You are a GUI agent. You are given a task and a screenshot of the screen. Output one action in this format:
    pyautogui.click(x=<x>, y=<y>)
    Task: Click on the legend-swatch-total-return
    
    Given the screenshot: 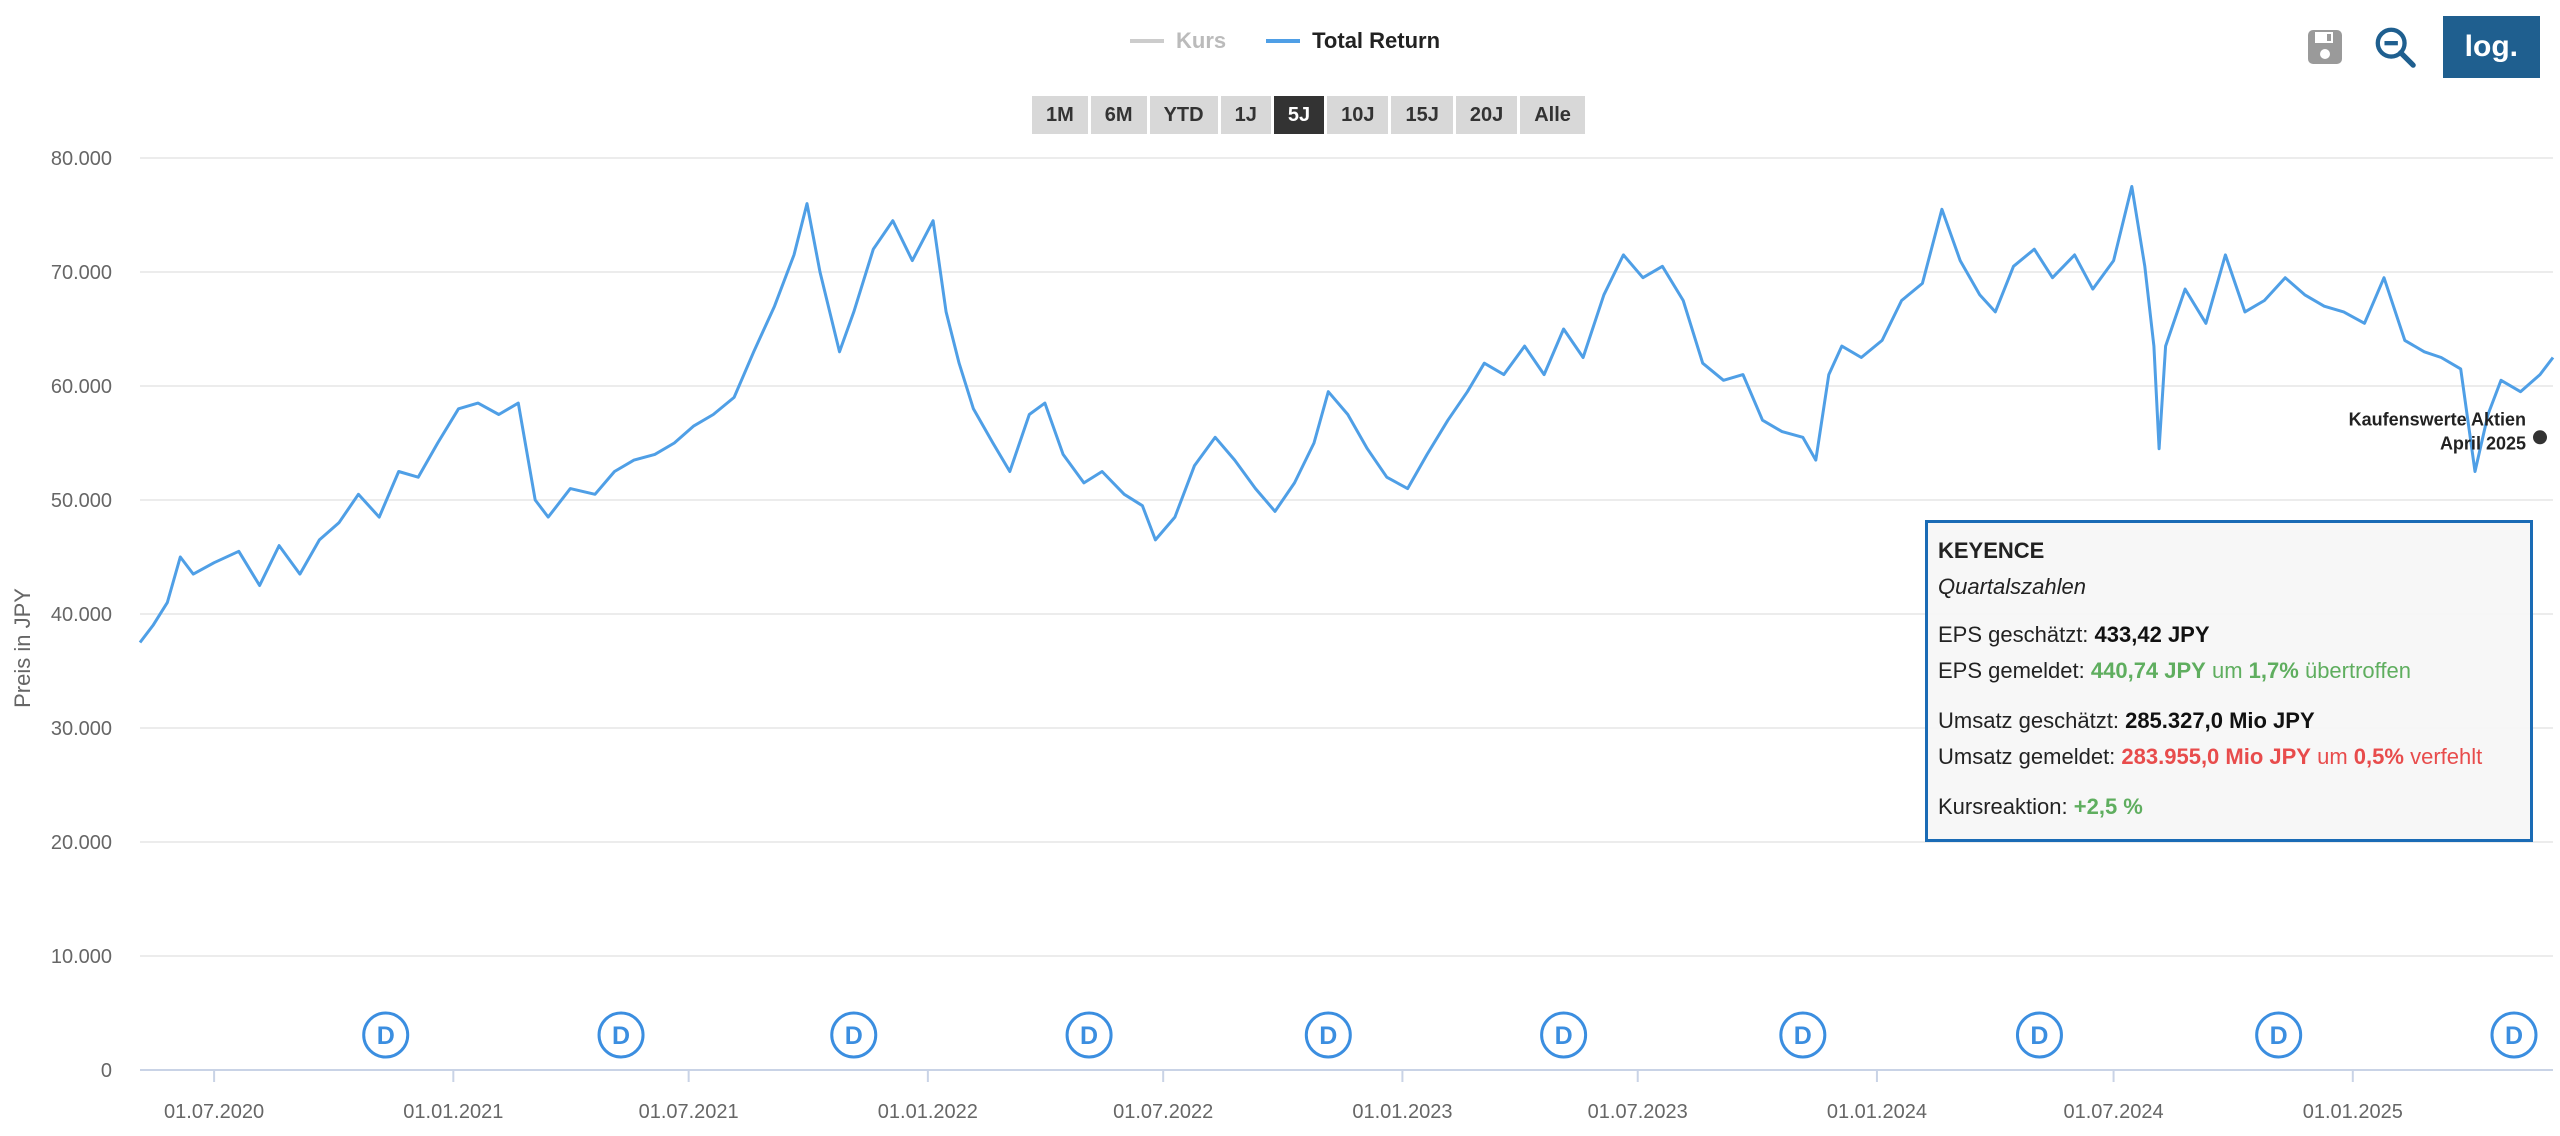 What is the action you would take?
    pyautogui.click(x=1283, y=41)
    